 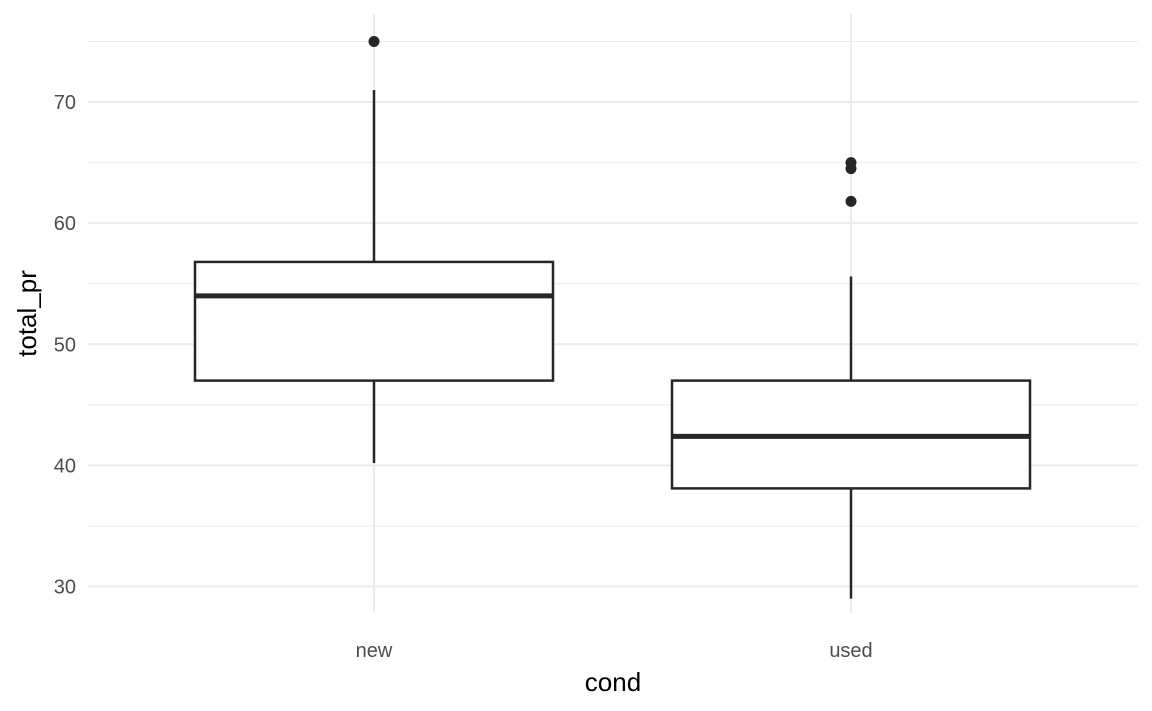 What do you see at coordinates (65, 345) in the screenshot?
I see `y-tick-label: 50` at bounding box center [65, 345].